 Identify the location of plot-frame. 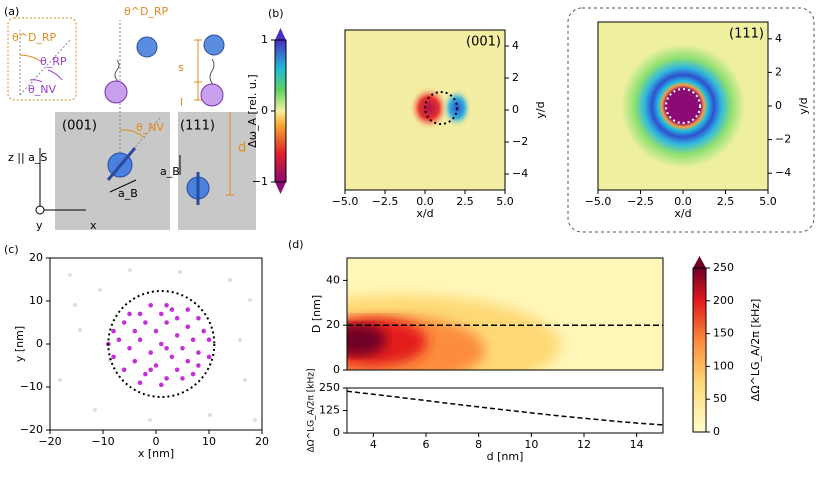
(505, 314).